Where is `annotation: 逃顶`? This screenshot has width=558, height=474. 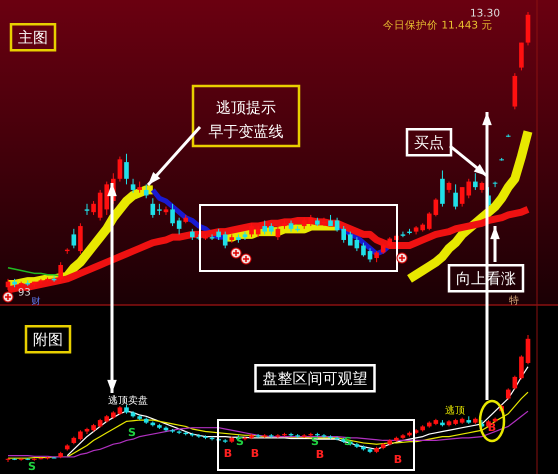
annotation: 逃顶 is located at coordinates (455, 410).